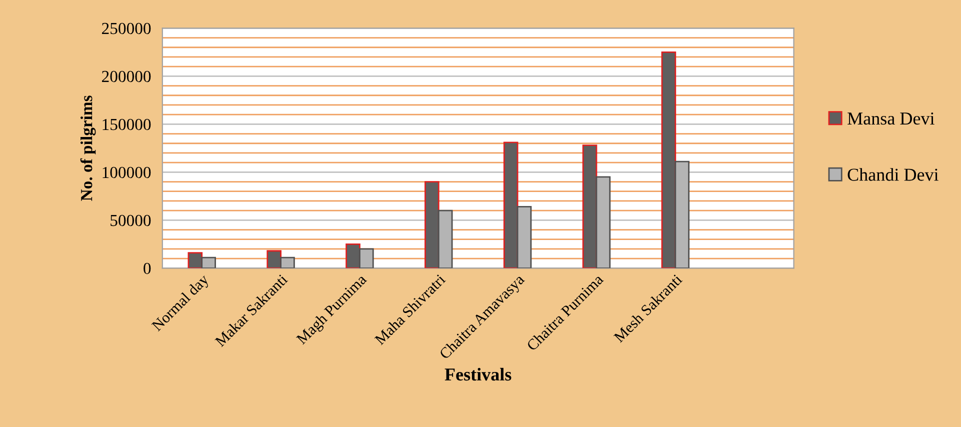 This screenshot has height=427, width=961. What do you see at coordinates (126, 76) in the screenshot?
I see `y-tick-label: 200000` at bounding box center [126, 76].